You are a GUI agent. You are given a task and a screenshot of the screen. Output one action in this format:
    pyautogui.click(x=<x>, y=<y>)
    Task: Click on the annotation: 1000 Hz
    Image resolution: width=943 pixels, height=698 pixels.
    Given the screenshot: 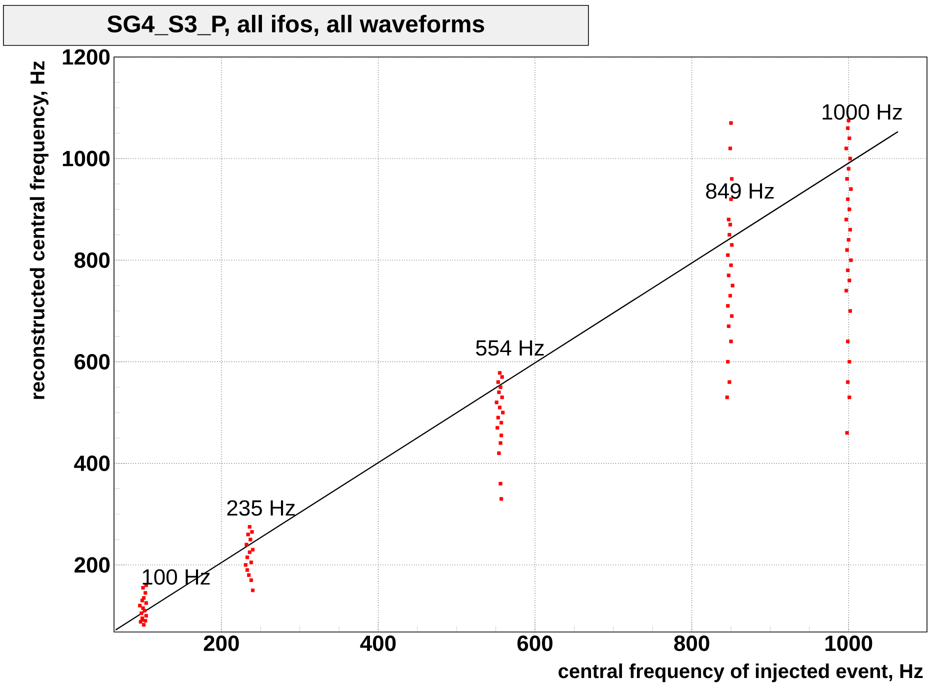 What is the action you would take?
    pyautogui.click(x=862, y=112)
    